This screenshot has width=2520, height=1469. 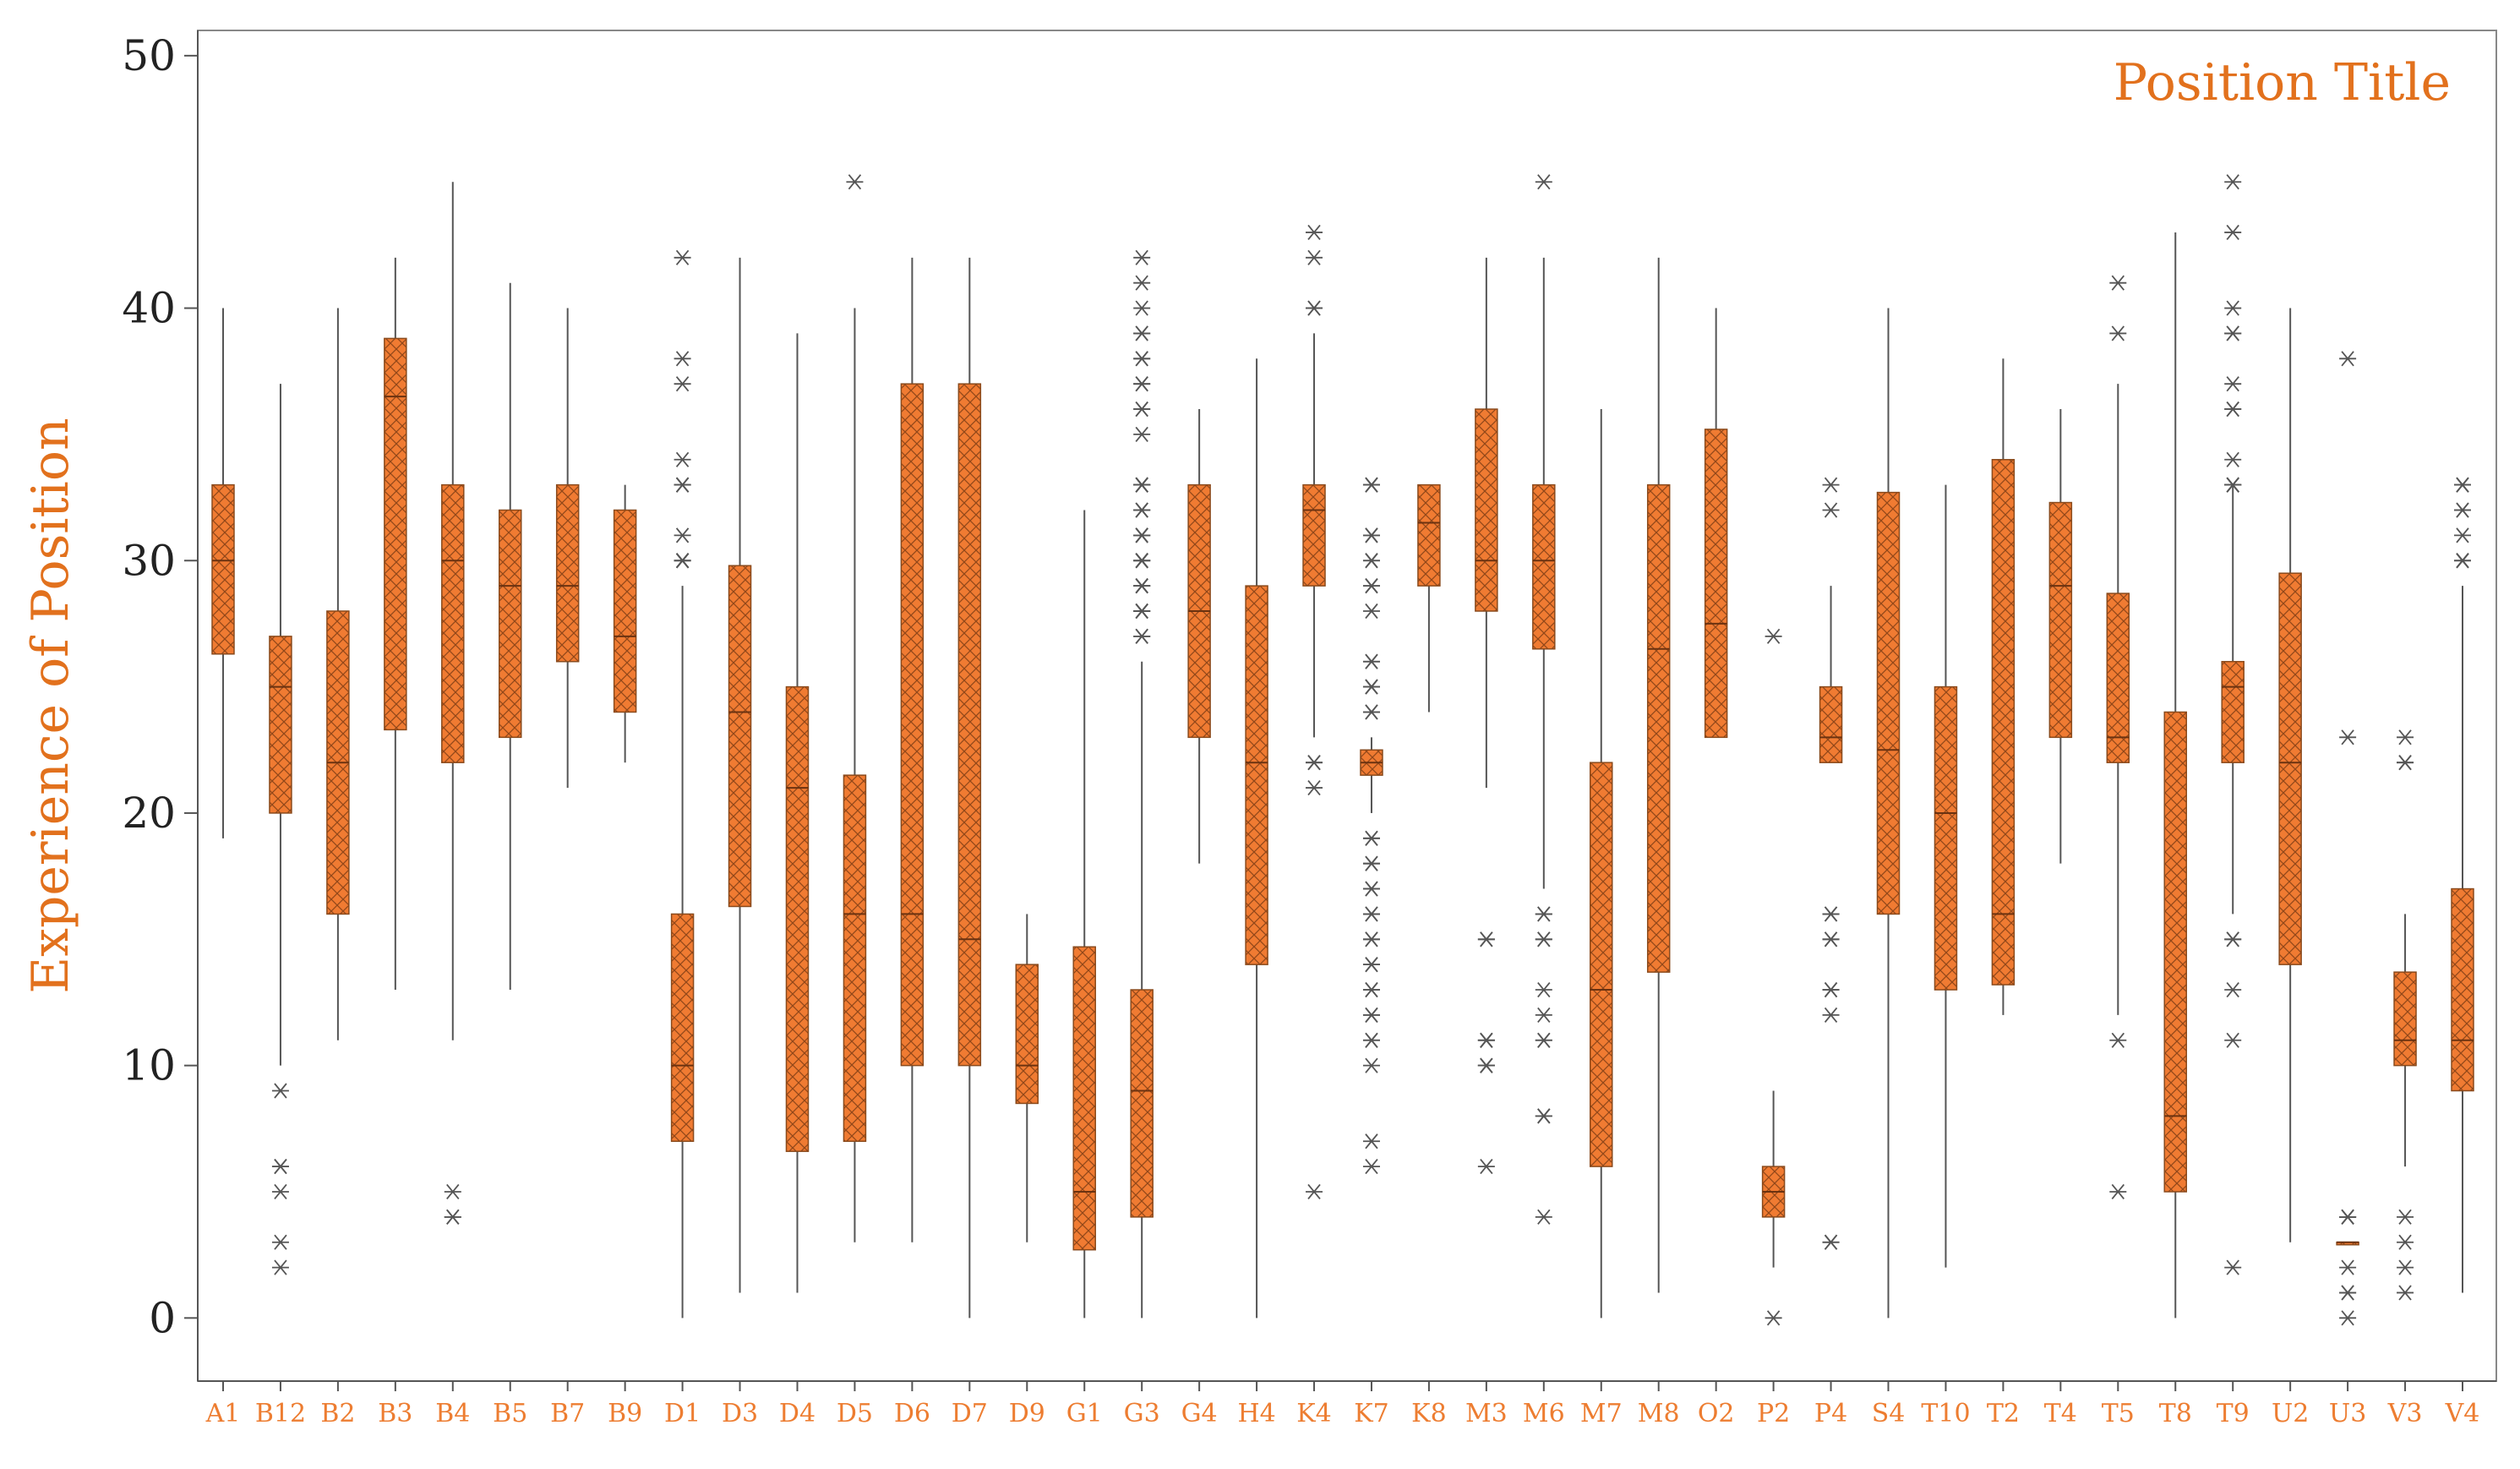 What do you see at coordinates (1199, 636) in the screenshot?
I see `box-group-G4` at bounding box center [1199, 636].